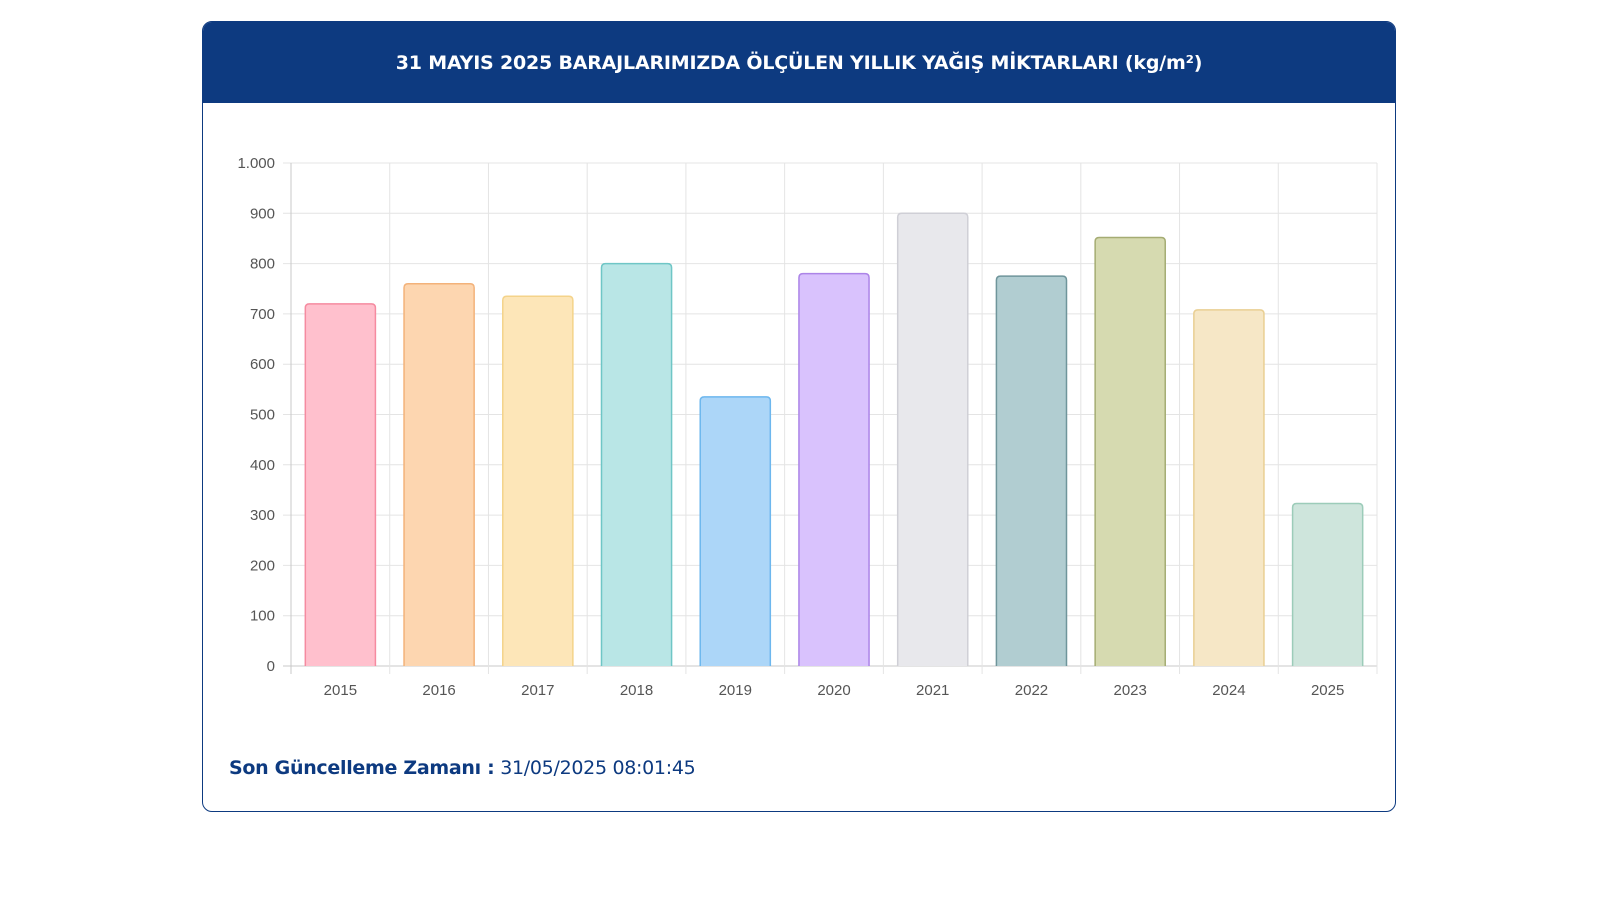 This screenshot has width=1600, height=900. Describe the element at coordinates (636, 690) in the screenshot. I see `x-tick-label: 2018` at that location.